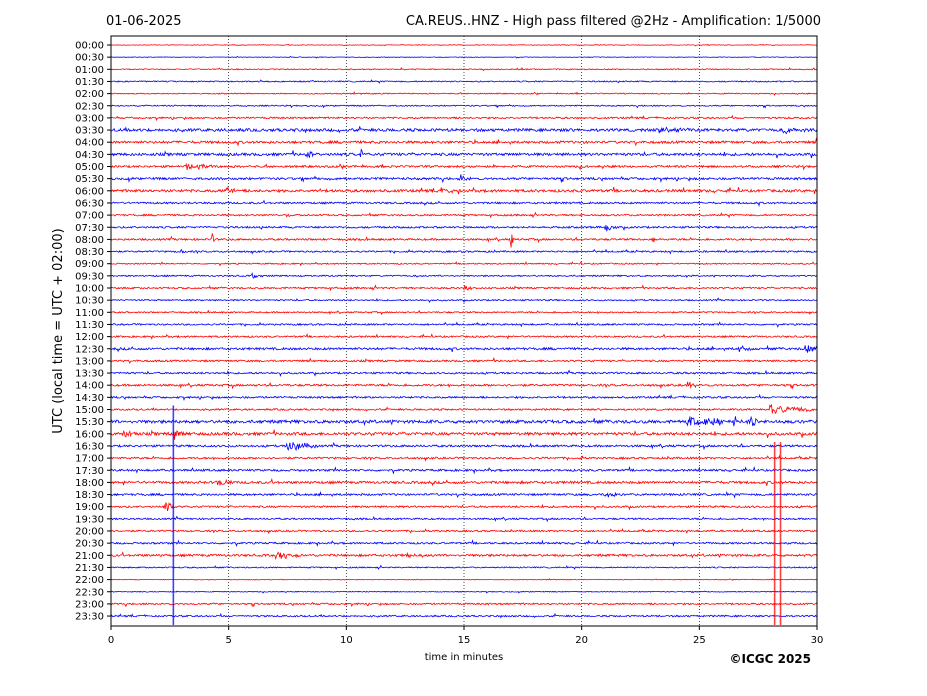  Describe the element at coordinates (464, 519) in the screenshot. I see `trace-1930` at that location.